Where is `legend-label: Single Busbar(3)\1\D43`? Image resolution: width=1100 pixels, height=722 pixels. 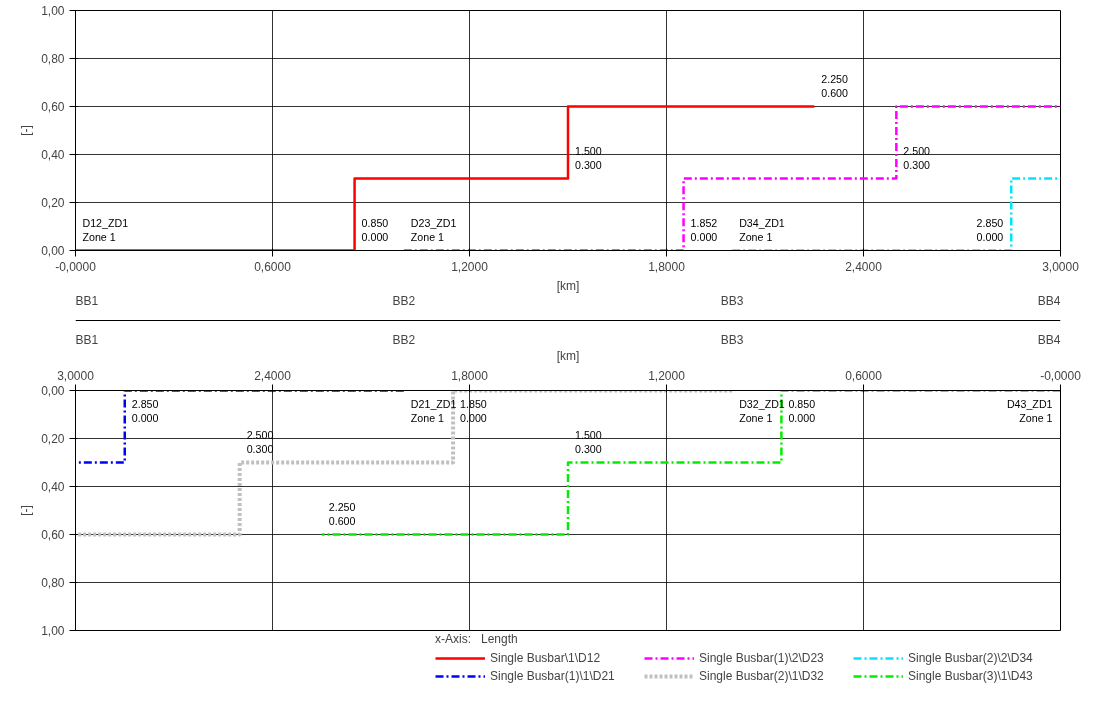 legend-label: Single Busbar(3)\1\D43 is located at coordinates (971, 676).